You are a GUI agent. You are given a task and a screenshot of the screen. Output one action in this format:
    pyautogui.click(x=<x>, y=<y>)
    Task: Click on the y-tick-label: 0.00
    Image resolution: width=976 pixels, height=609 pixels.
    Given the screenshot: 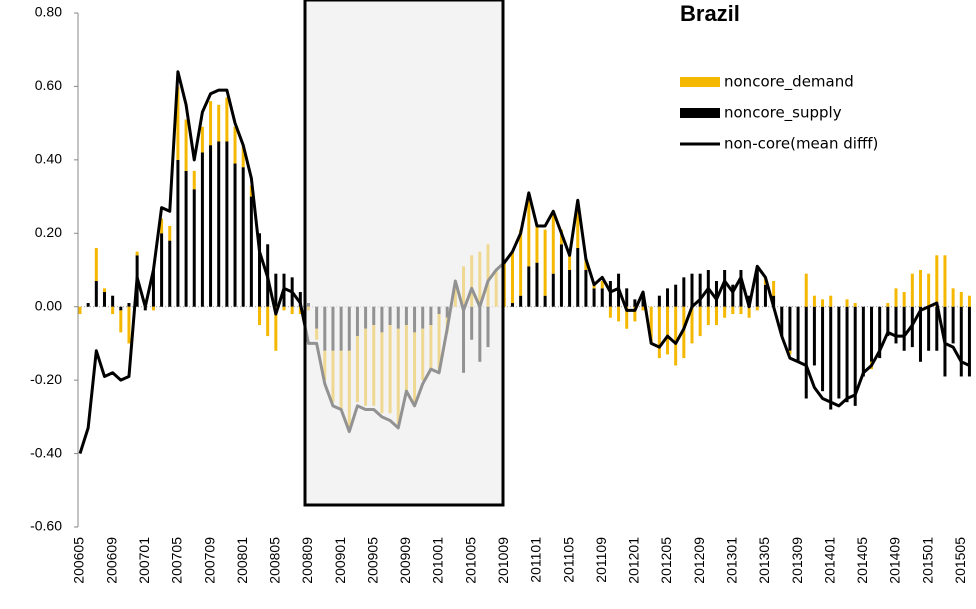 What is the action you would take?
    pyautogui.click(x=48, y=305)
    